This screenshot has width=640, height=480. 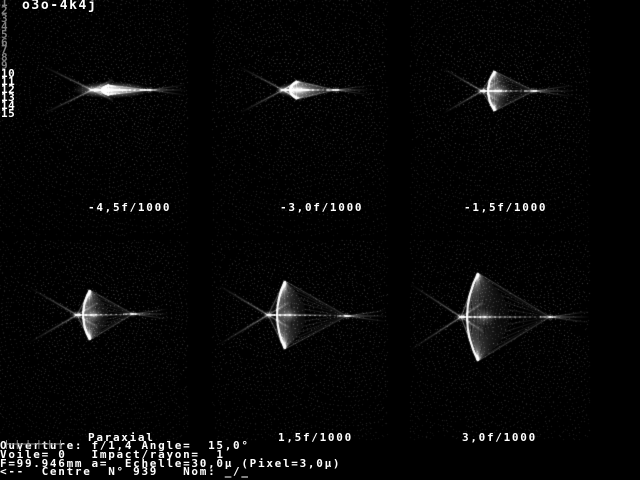 What do you see at coordinates (5, 58) in the screenshot?
I see `ray-index-item: 8` at bounding box center [5, 58].